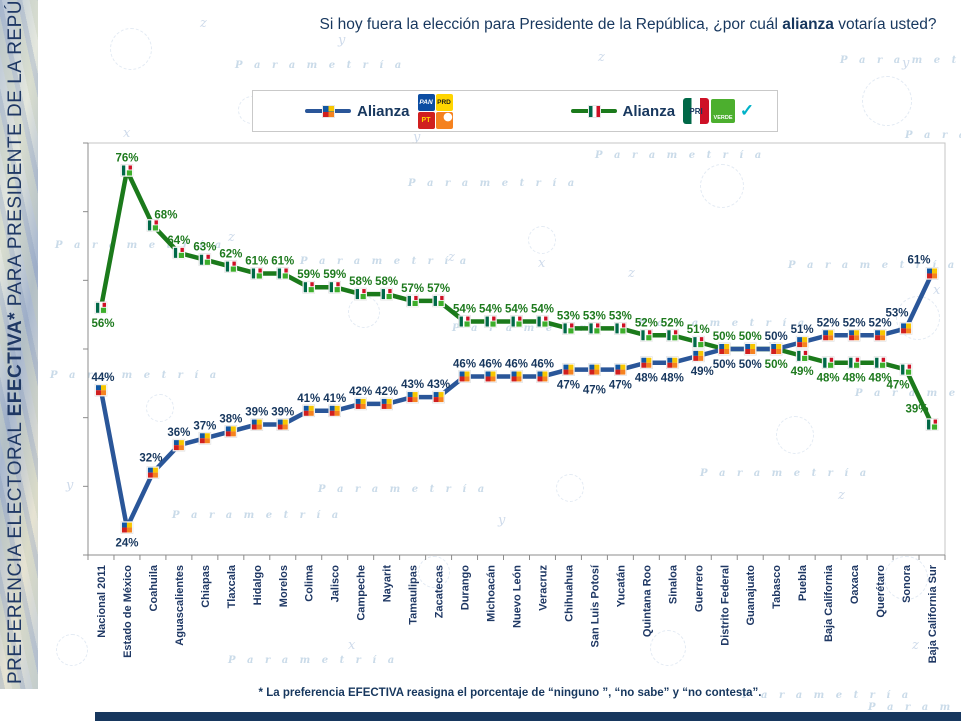  Describe the element at coordinates (885, 24) in the screenshot. I see `page-title-suffix: votaría usted?` at that location.